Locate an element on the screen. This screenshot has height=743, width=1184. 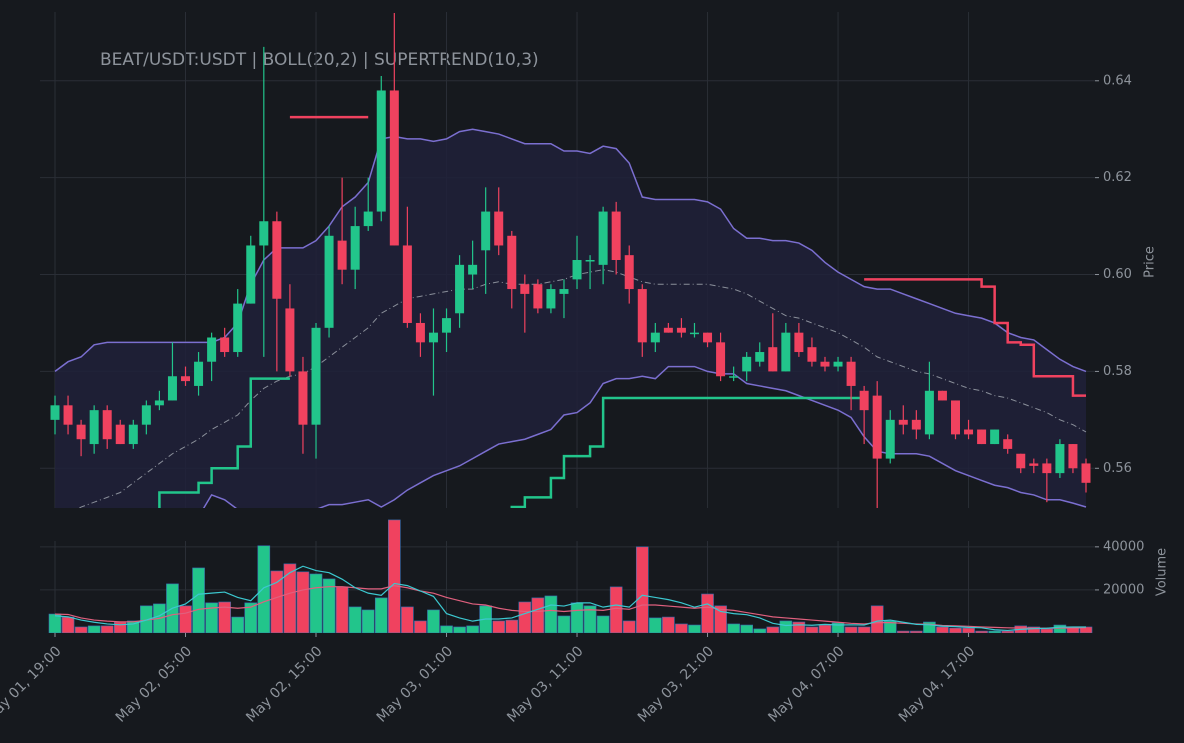
y-tick-label: 20000 is located at coordinates (1123, 589).